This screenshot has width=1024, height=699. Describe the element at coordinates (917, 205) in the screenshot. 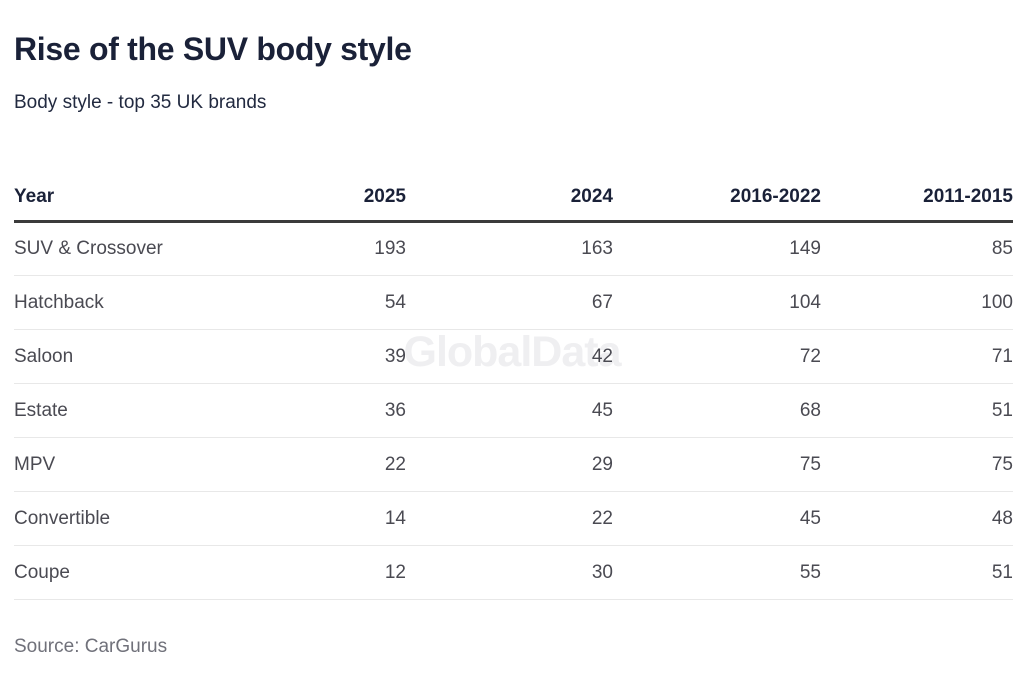

I see `column-header-2011-2015: 2011-2015` at that location.